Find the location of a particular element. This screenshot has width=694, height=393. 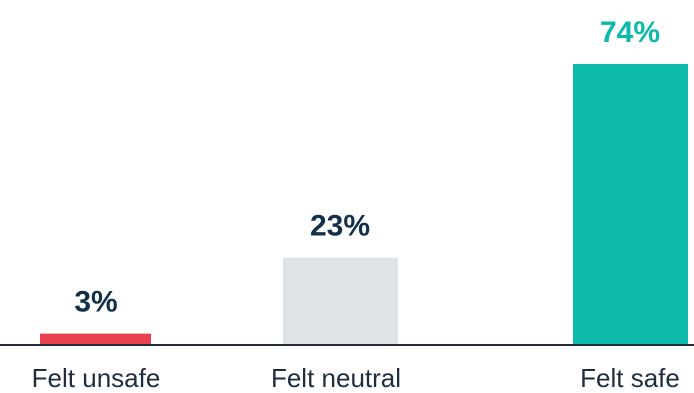

category-label: Felt safe is located at coordinates (630, 378).